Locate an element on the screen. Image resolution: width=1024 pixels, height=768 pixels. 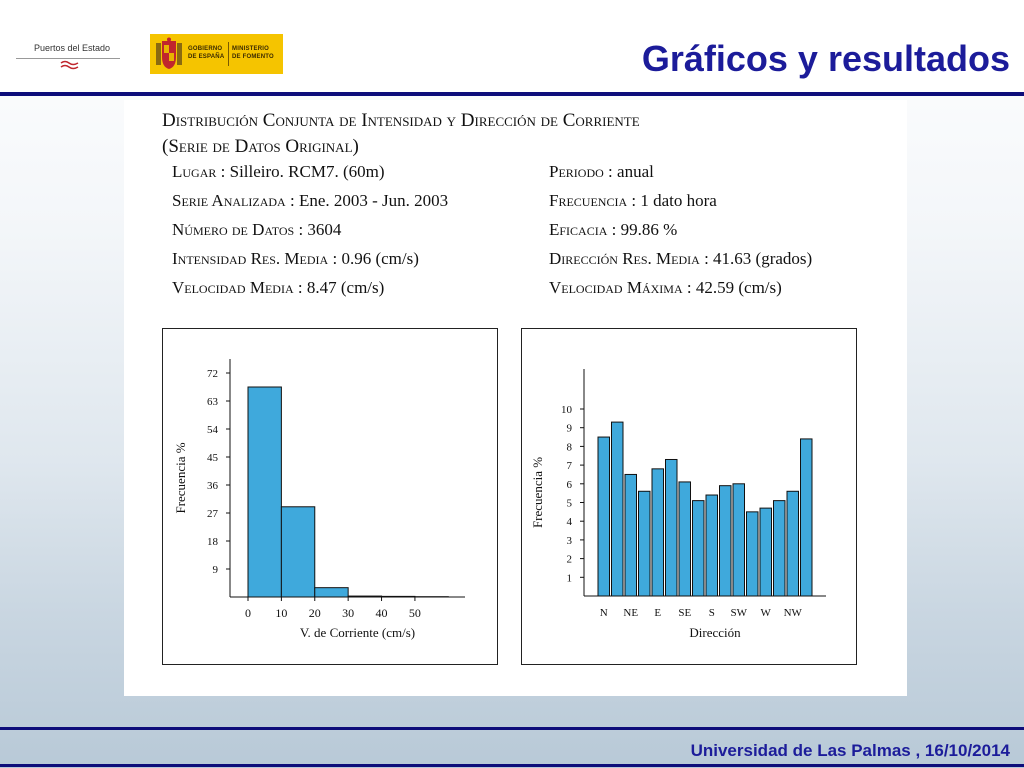
x-tick-label: 50 is located at coordinates (415, 613).